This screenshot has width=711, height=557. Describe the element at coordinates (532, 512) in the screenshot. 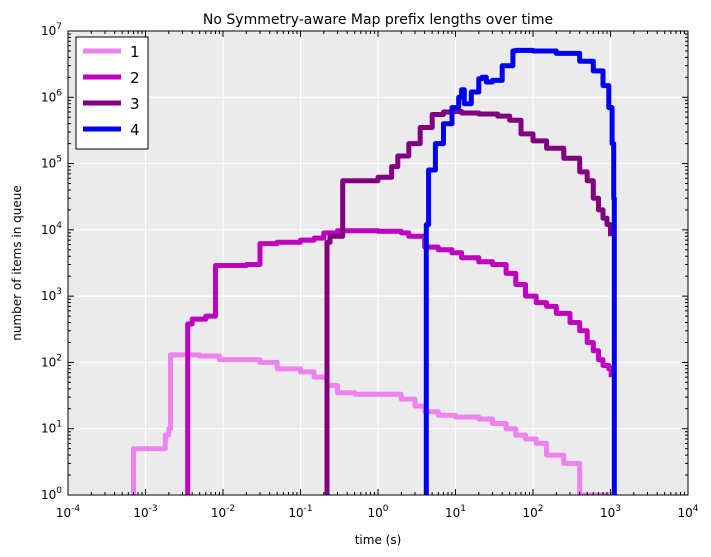

I see `x-tick-label: 10²` at that location.